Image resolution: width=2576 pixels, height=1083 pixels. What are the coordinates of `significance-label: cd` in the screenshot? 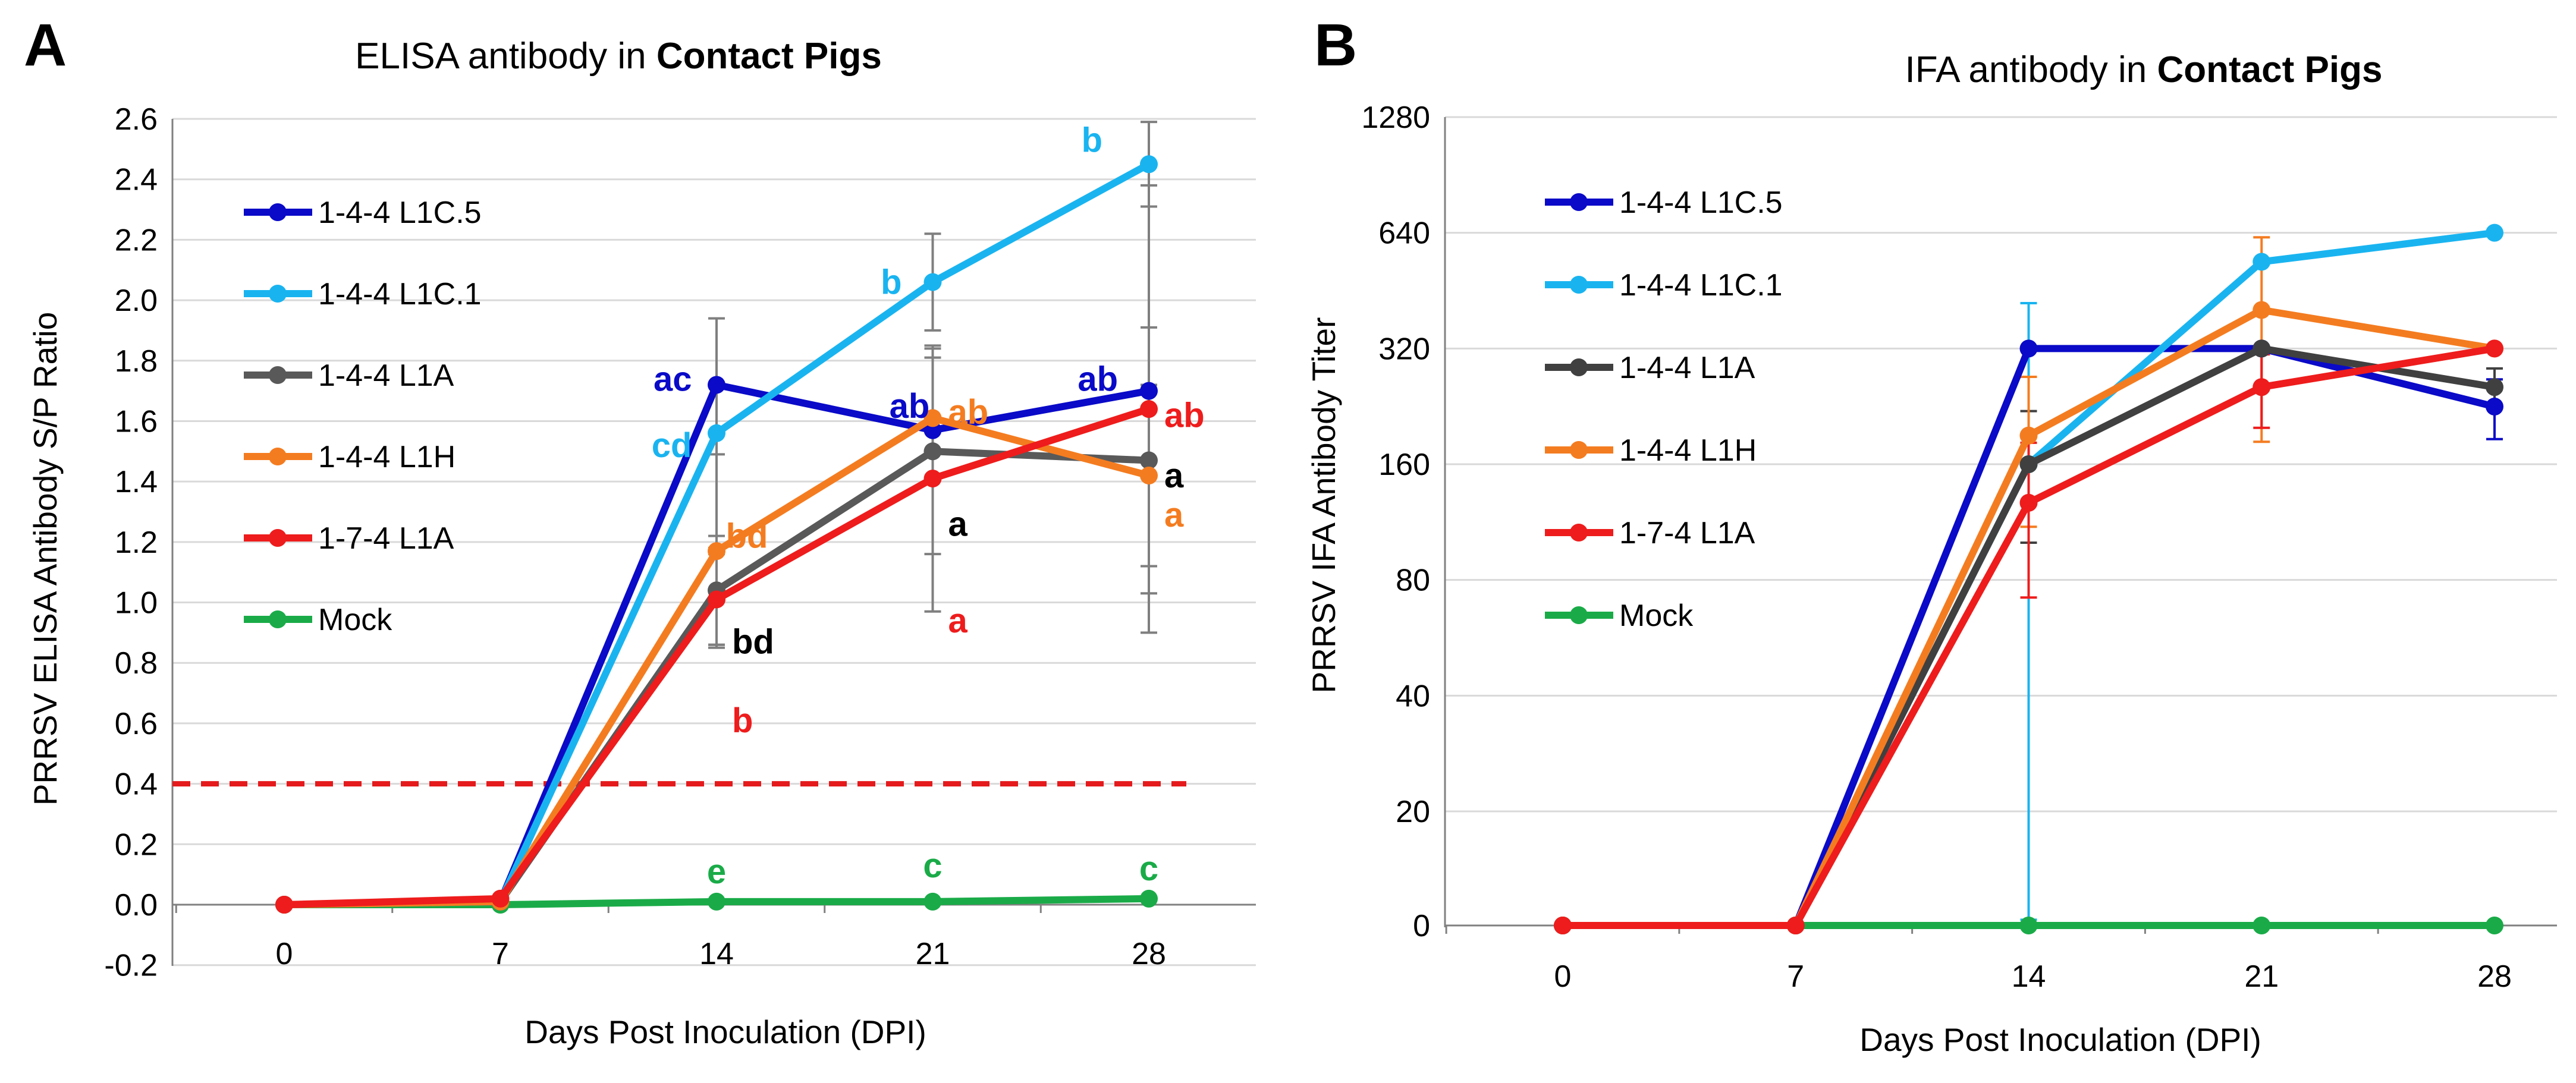 It's located at (672, 445).